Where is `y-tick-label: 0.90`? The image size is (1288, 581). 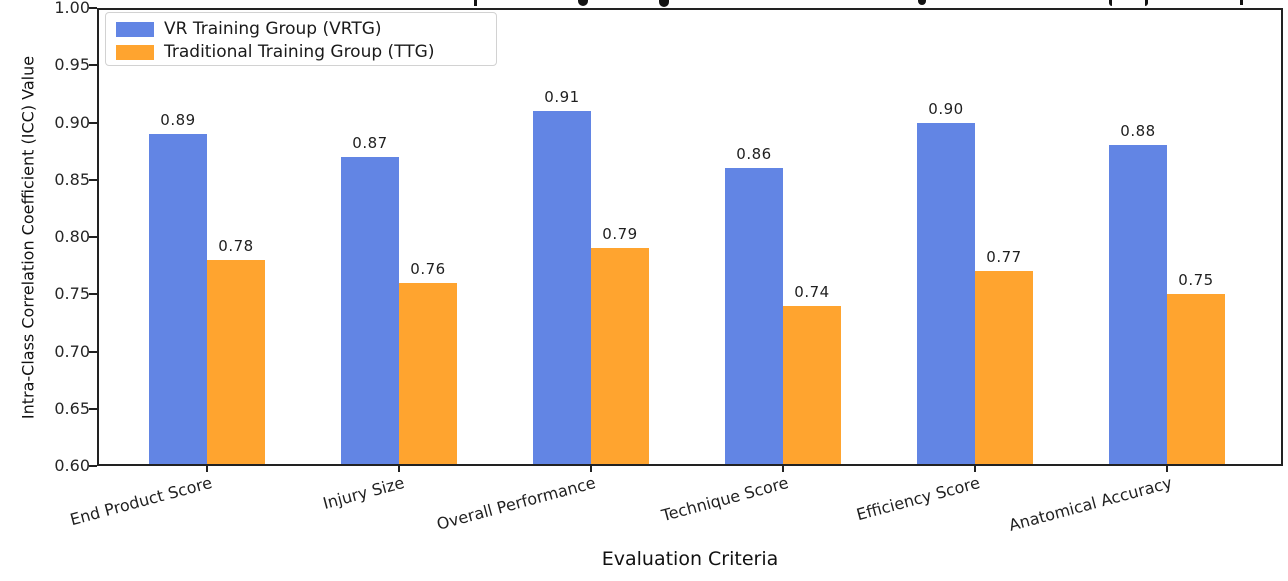 y-tick-label: 0.90 is located at coordinates (72, 122).